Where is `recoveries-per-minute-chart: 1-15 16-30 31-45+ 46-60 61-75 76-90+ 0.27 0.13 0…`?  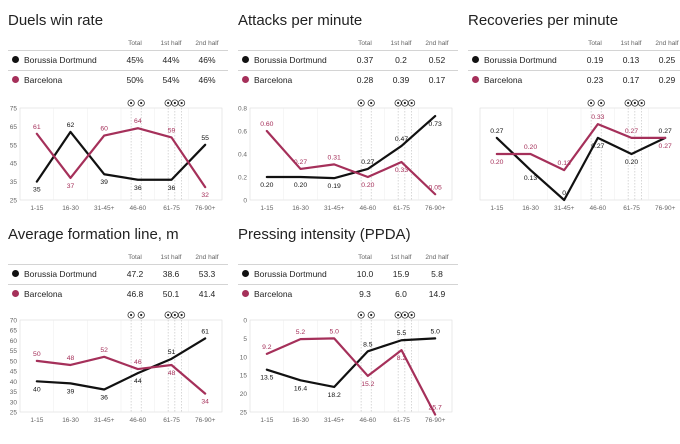
recoveries-per-minute-chart: 1-15 16-30 31-45+ 46-60 61-75 76-90+ 0.27 0.13 0… is located at coordinates (579, 155).